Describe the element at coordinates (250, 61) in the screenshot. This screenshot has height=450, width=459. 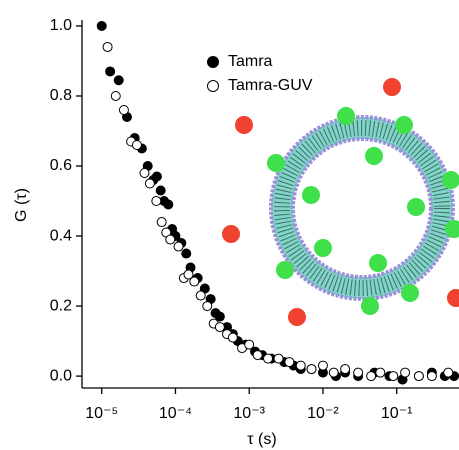
I see `legend-label: Tamra` at that location.